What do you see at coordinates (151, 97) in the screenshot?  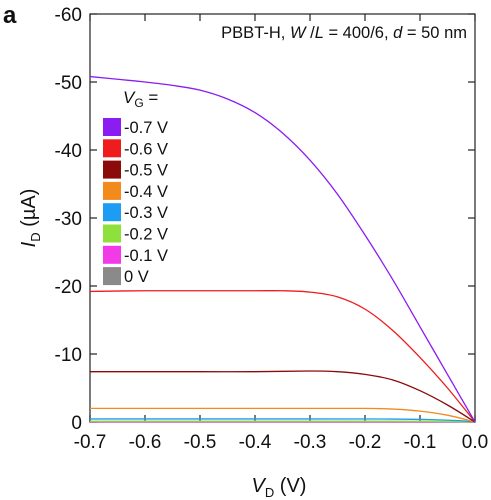 I see `legend-title-suffix: =` at bounding box center [151, 97].